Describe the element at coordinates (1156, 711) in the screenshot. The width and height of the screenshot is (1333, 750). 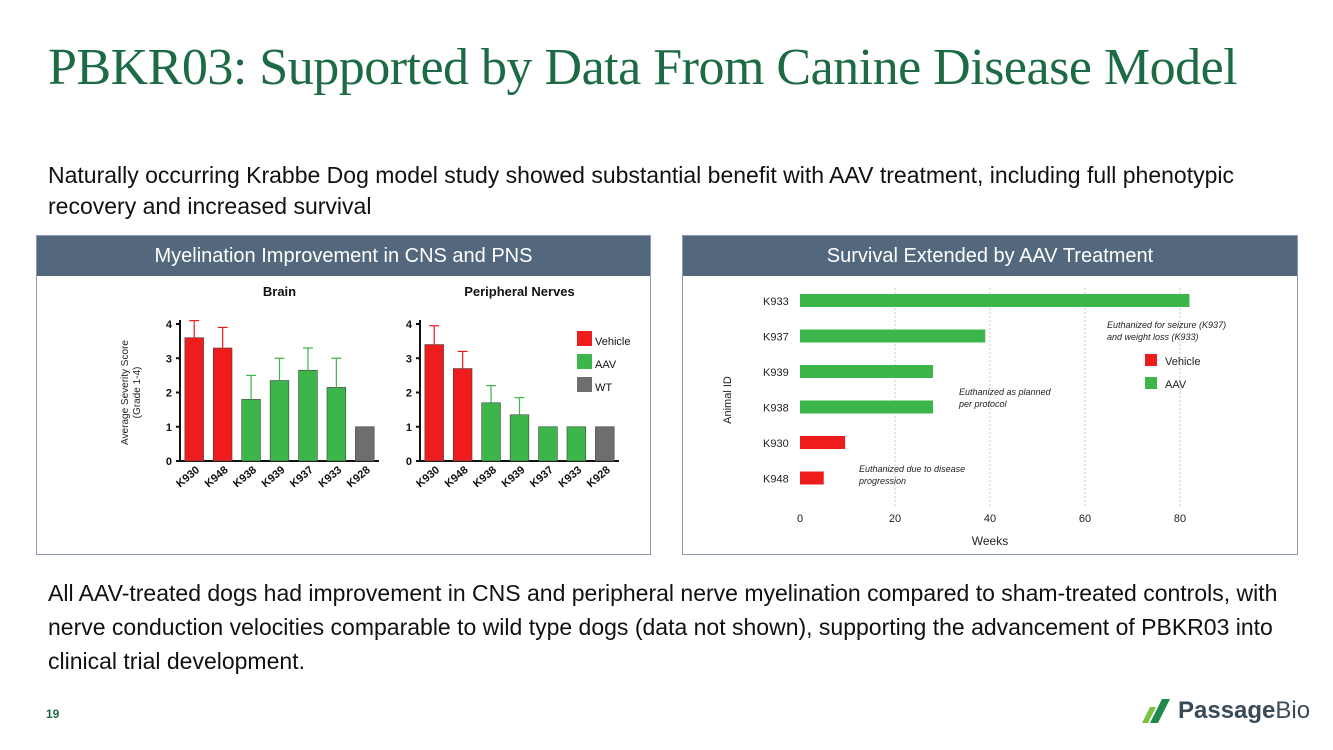
I see `passage-bio-logo-icon` at that location.